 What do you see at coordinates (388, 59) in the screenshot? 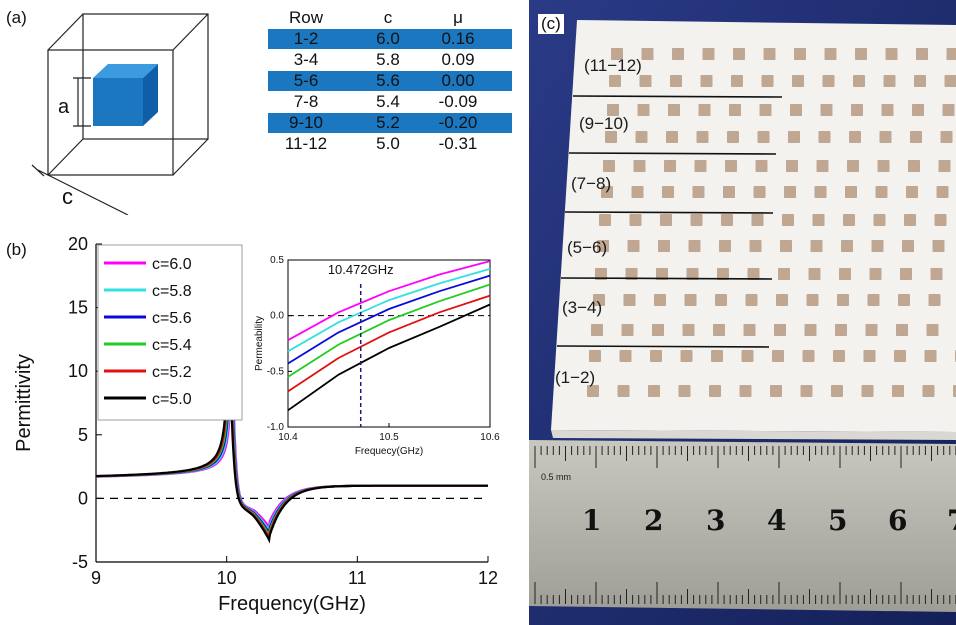
I see `cell-c: 5.8` at bounding box center [388, 59].